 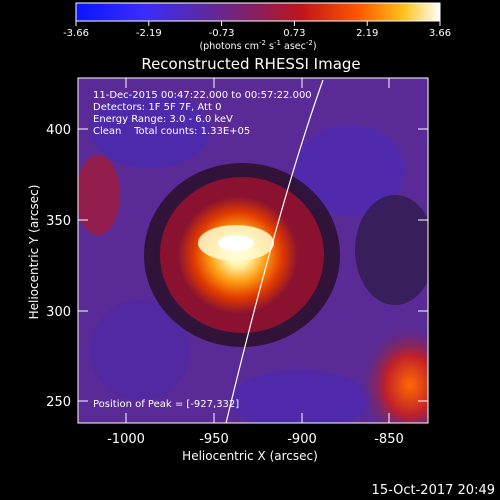 What do you see at coordinates (58, 130) in the screenshot?
I see `y-tick-label: 400` at bounding box center [58, 130].